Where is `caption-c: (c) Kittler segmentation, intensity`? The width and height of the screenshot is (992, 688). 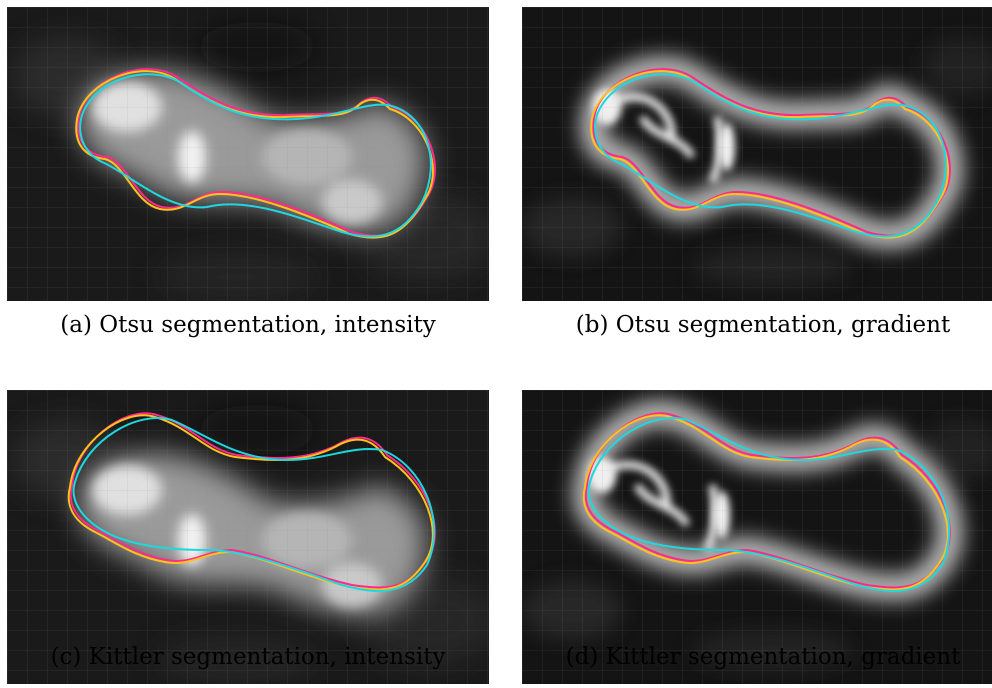 caption-c: (c) Kittler segmentation, intensity is located at coordinates (248, 657).